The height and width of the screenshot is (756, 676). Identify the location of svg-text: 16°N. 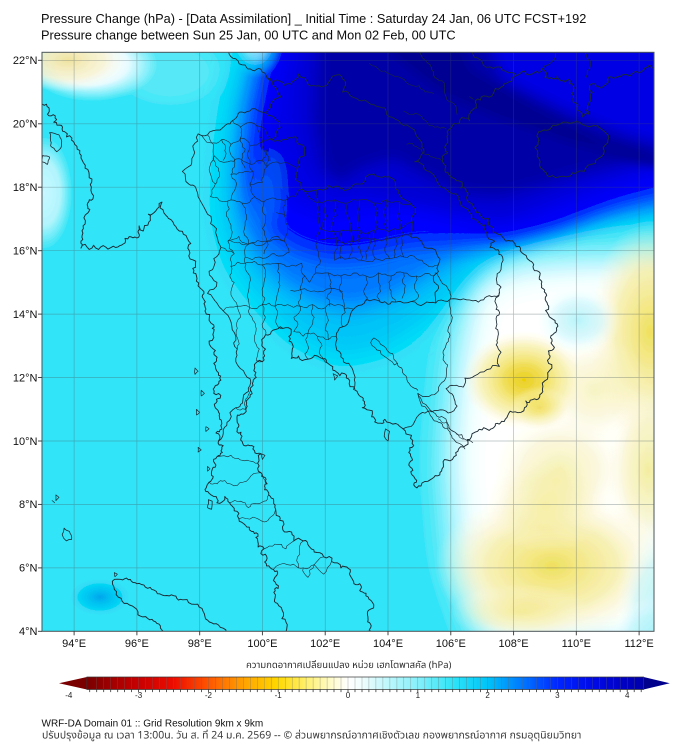
(25, 252).